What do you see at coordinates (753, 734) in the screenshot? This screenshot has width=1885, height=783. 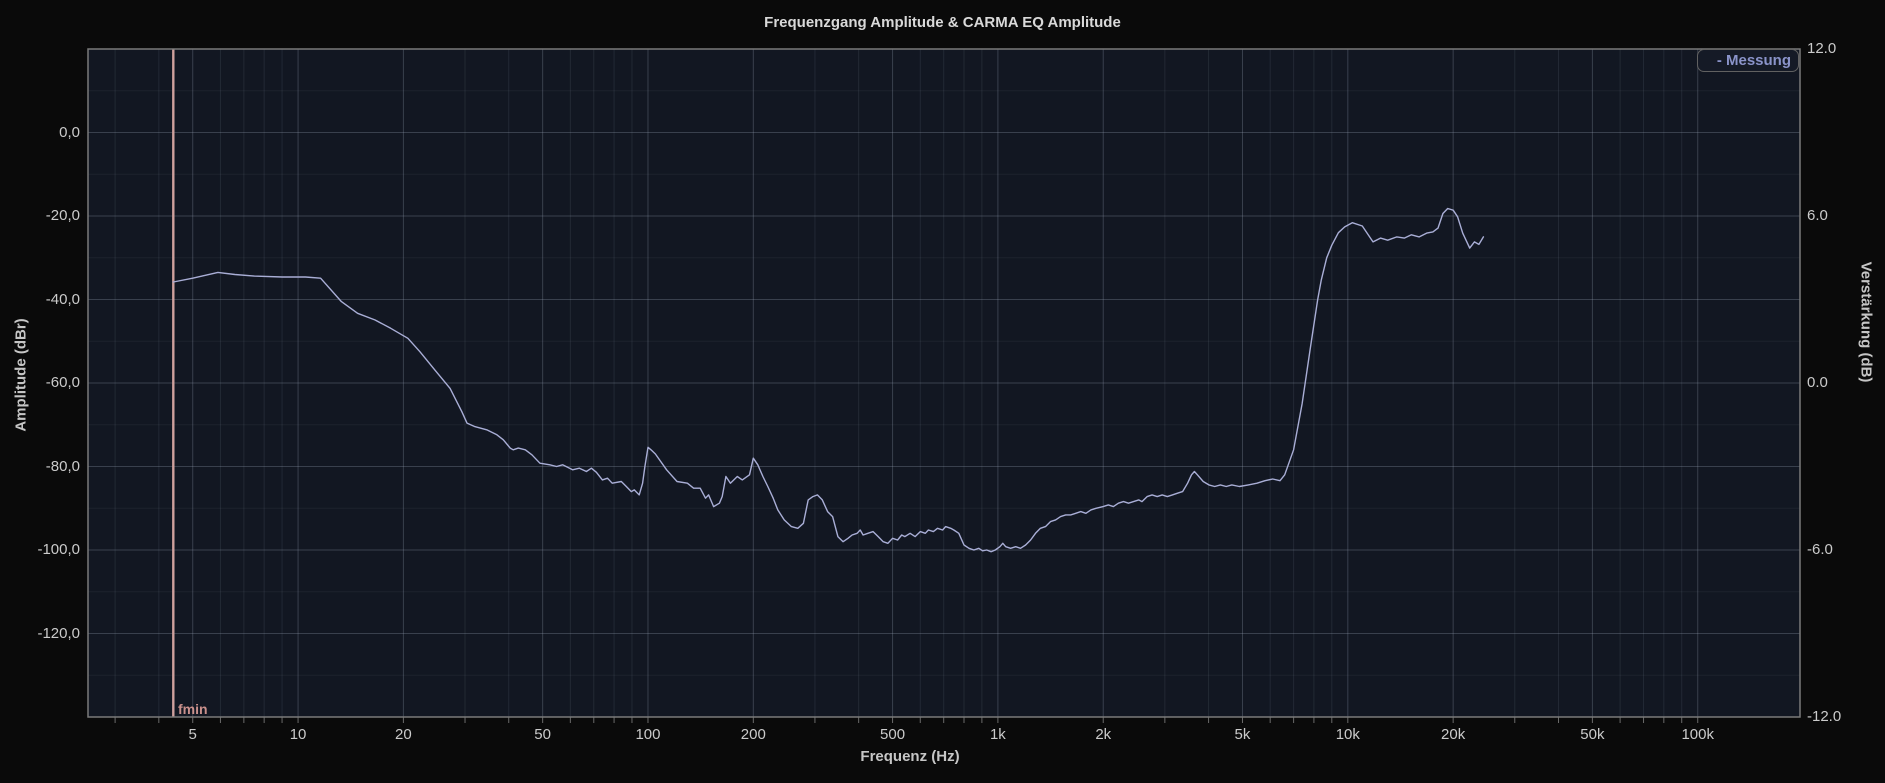 I see `x-tick-label: 200` at bounding box center [753, 734].